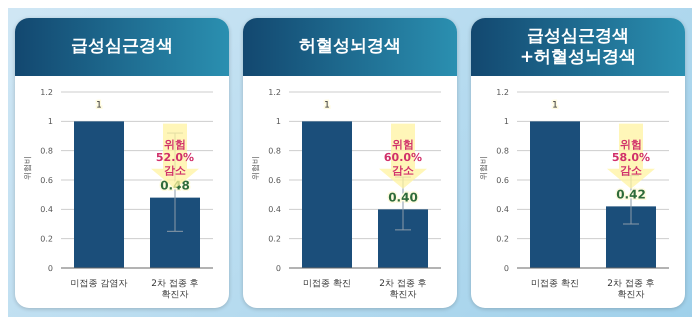 Image resolution: width=700 pixels, height=325 pixels. What do you see at coordinates (99, 283) in the screenshot?
I see `x-tick-label: 미접종 감염자` at bounding box center [99, 283].